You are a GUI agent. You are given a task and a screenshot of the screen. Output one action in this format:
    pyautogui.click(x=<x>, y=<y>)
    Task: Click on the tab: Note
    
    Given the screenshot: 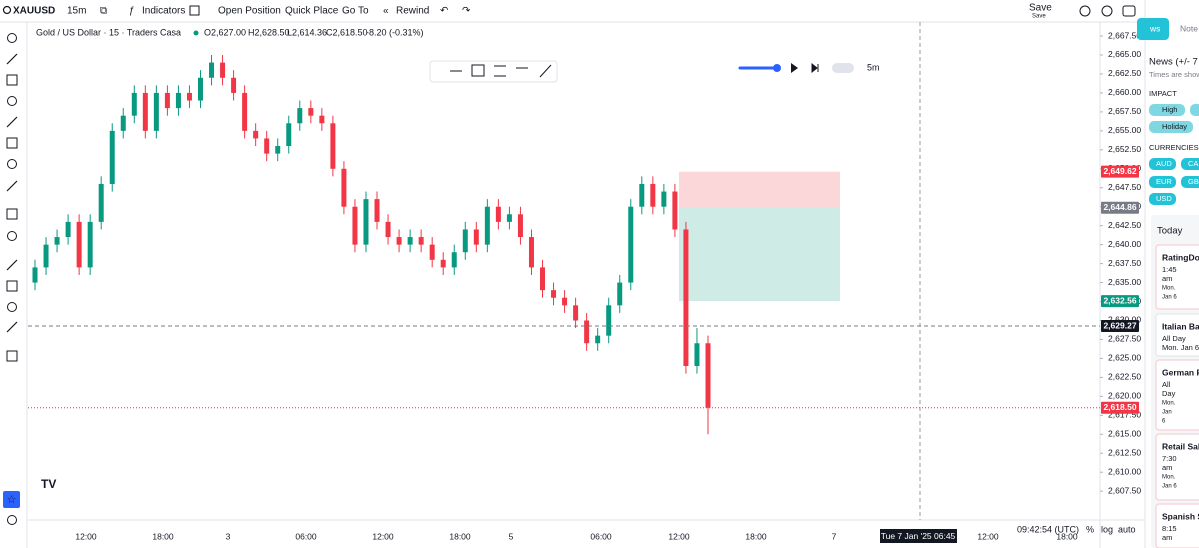 What is the action you would take?
    pyautogui.click(x=1189, y=28)
    